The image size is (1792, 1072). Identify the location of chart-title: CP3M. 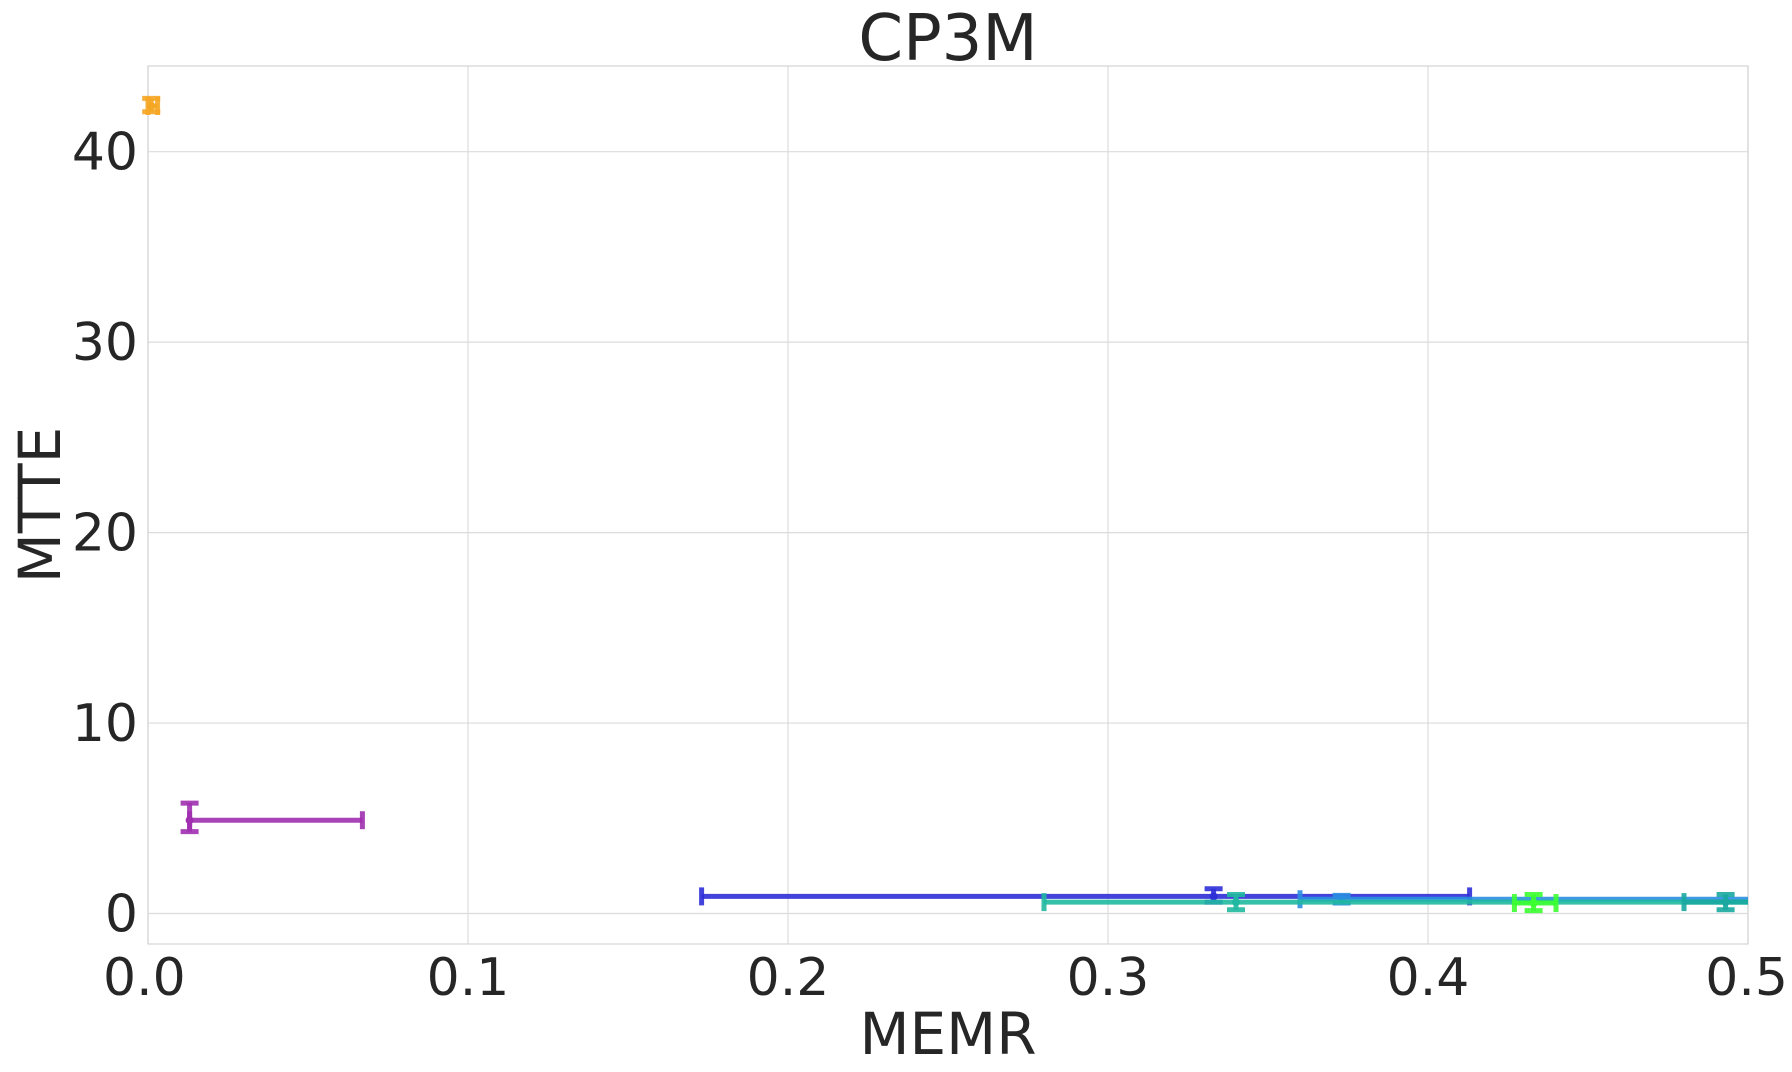
(947, 39).